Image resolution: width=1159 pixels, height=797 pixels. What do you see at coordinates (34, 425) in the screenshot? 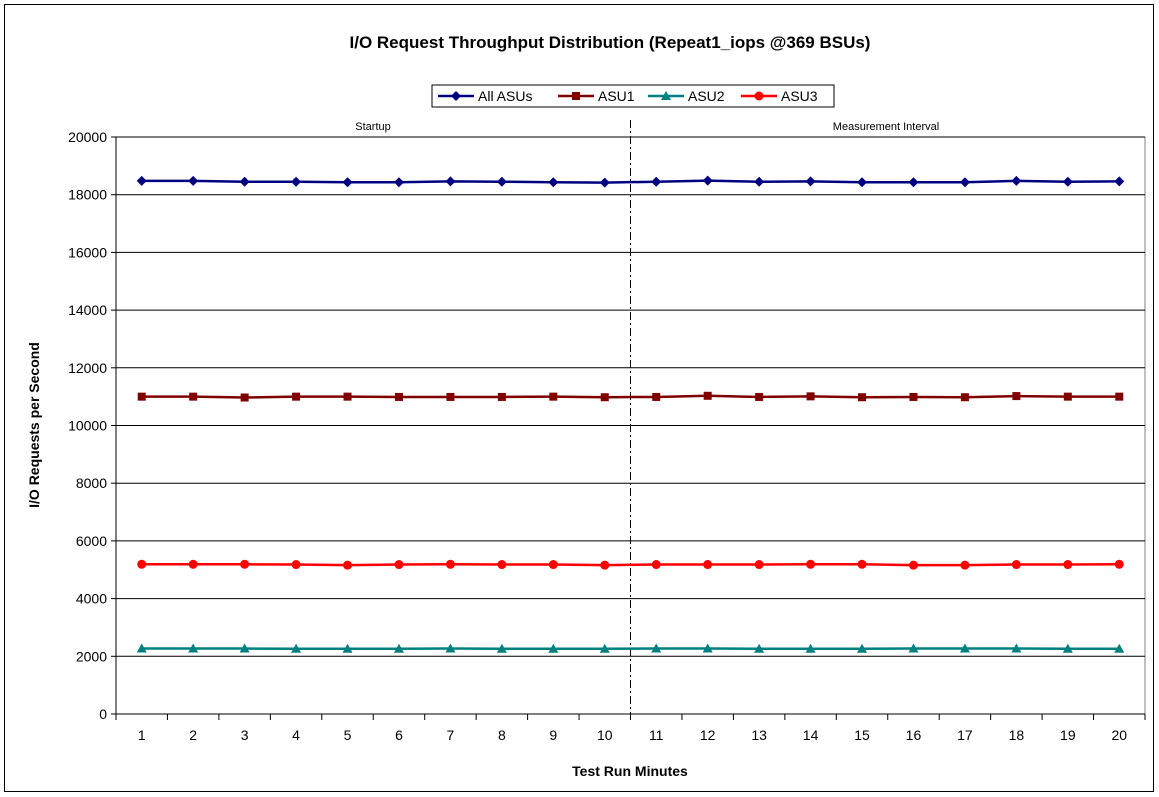
I see `y-axis-title: I/O Requests per Second` at bounding box center [34, 425].